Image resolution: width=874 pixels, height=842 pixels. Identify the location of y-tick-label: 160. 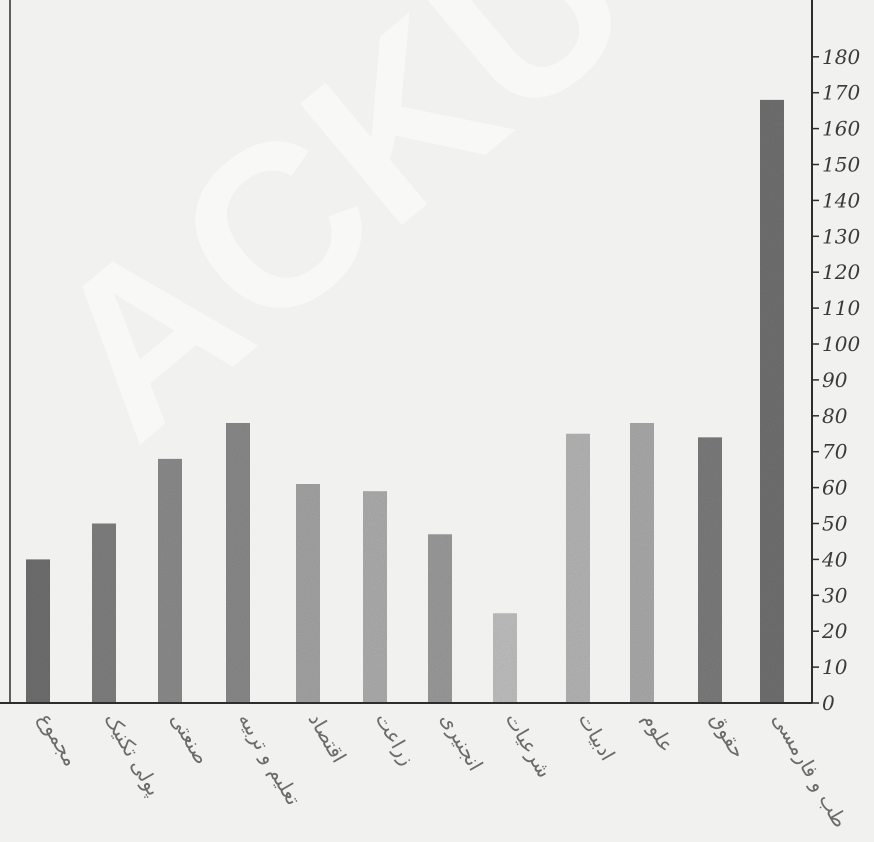
(841, 129).